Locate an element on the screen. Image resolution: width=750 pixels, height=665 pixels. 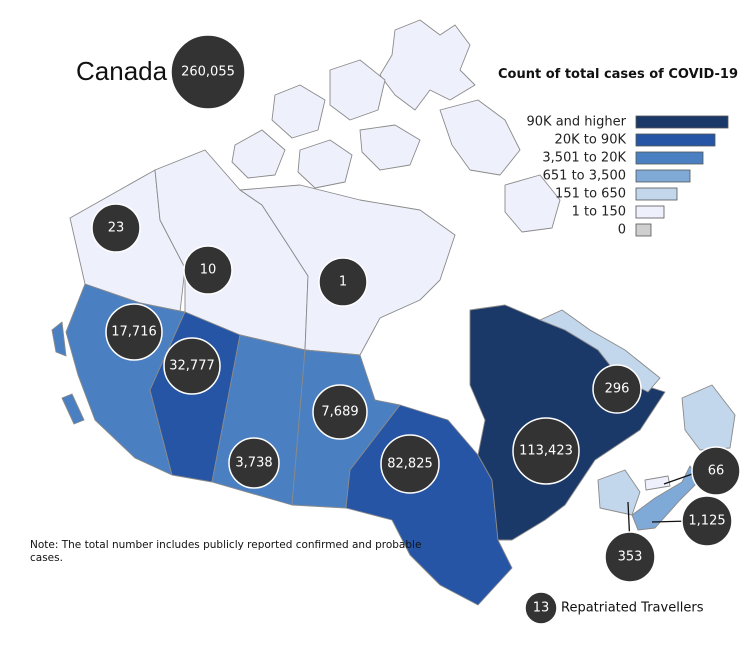
region-newfoundland-island is located at coordinates (708, 417).